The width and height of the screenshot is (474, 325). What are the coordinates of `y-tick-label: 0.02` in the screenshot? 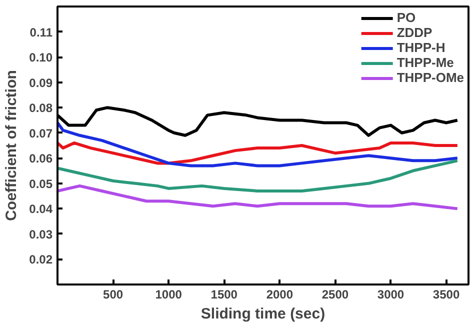 It's located at (41, 259).